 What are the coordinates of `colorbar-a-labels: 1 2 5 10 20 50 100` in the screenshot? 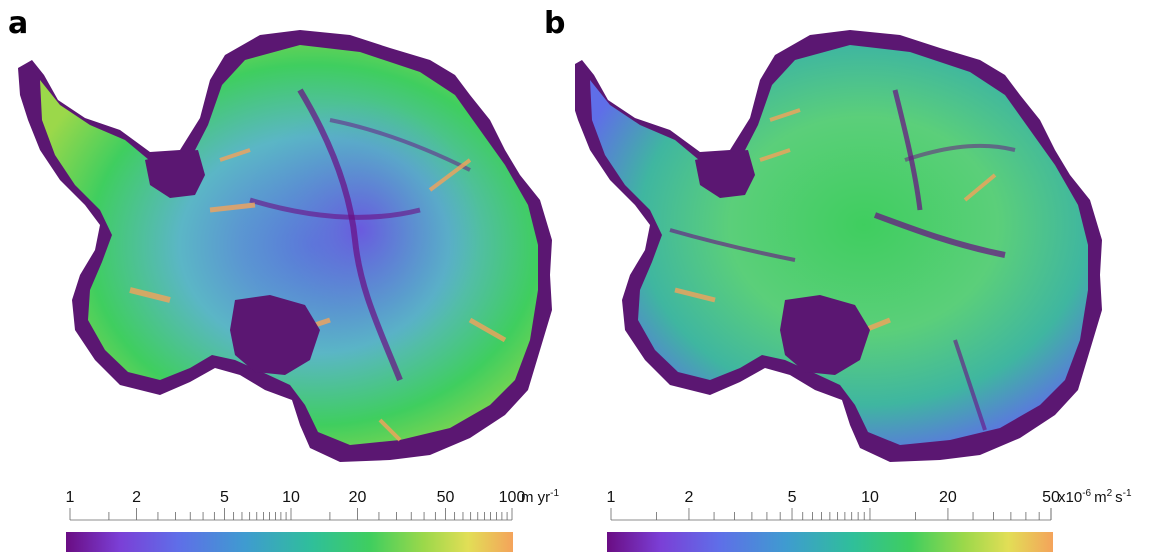 It's located at (296, 497).